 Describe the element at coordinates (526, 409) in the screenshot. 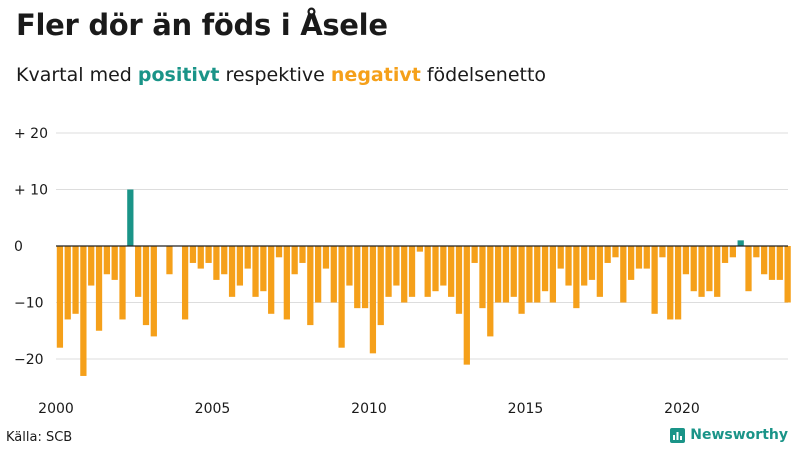

I see `x-tick-label: 2015` at that location.